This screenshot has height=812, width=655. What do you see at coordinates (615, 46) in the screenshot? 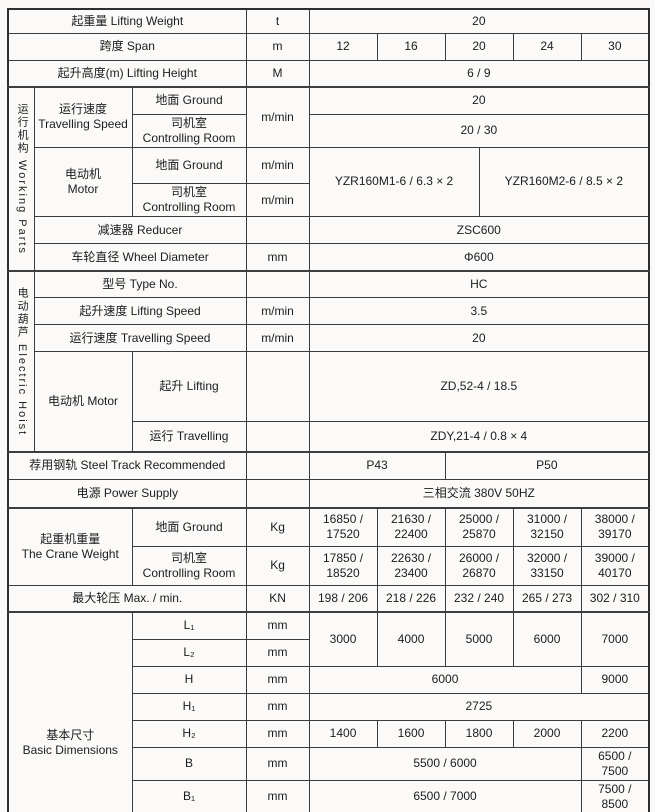
I see `span-value: 30` at bounding box center [615, 46].